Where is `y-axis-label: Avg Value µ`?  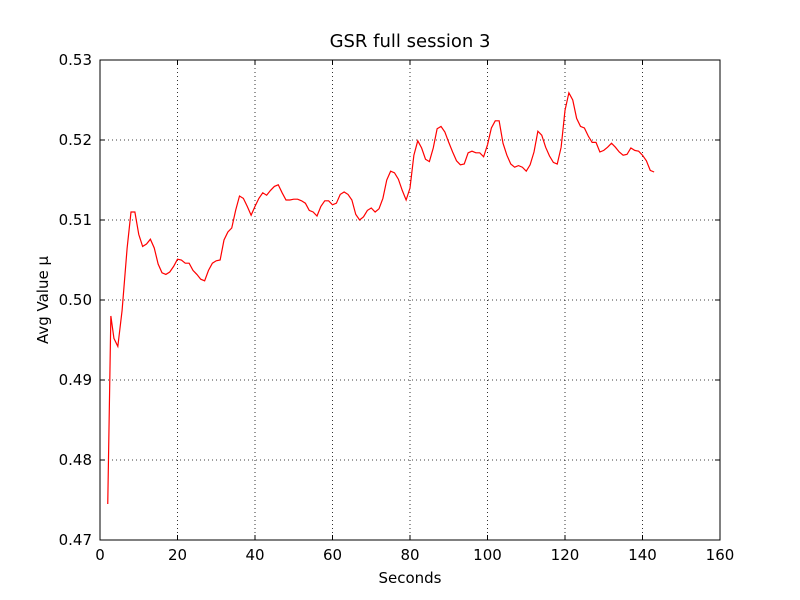 y-axis-label: Avg Value µ is located at coordinates (43, 300).